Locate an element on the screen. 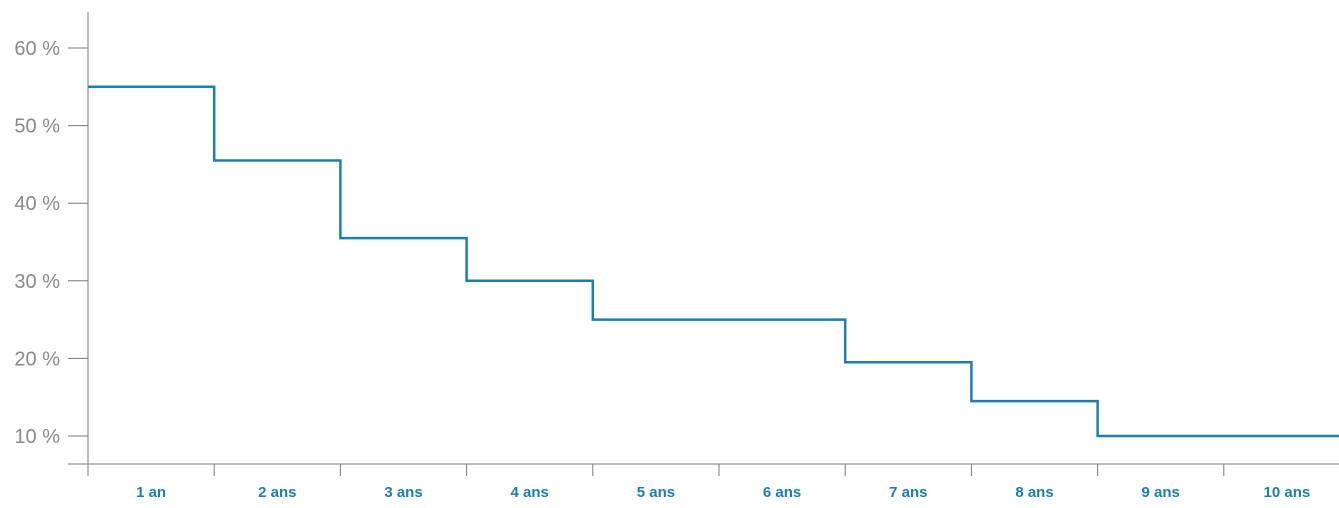  x-tick-label: 8 ans is located at coordinates (1034, 492).